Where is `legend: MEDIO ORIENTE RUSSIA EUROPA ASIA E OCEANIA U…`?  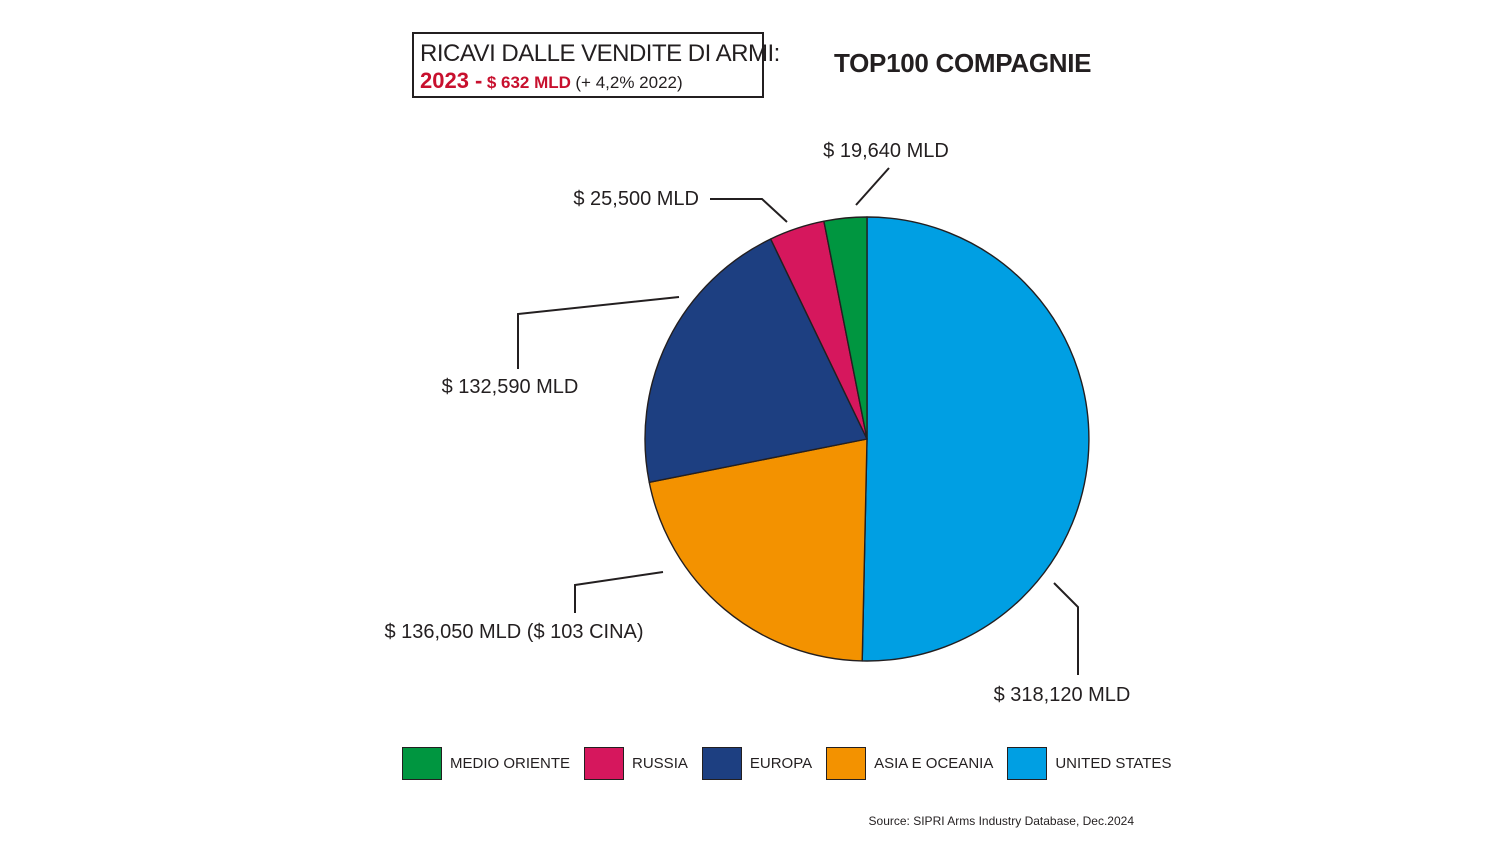 legend: MEDIO ORIENTE RUSSIA EUROPA ASIA E OCEANIA U… is located at coordinates (793, 763).